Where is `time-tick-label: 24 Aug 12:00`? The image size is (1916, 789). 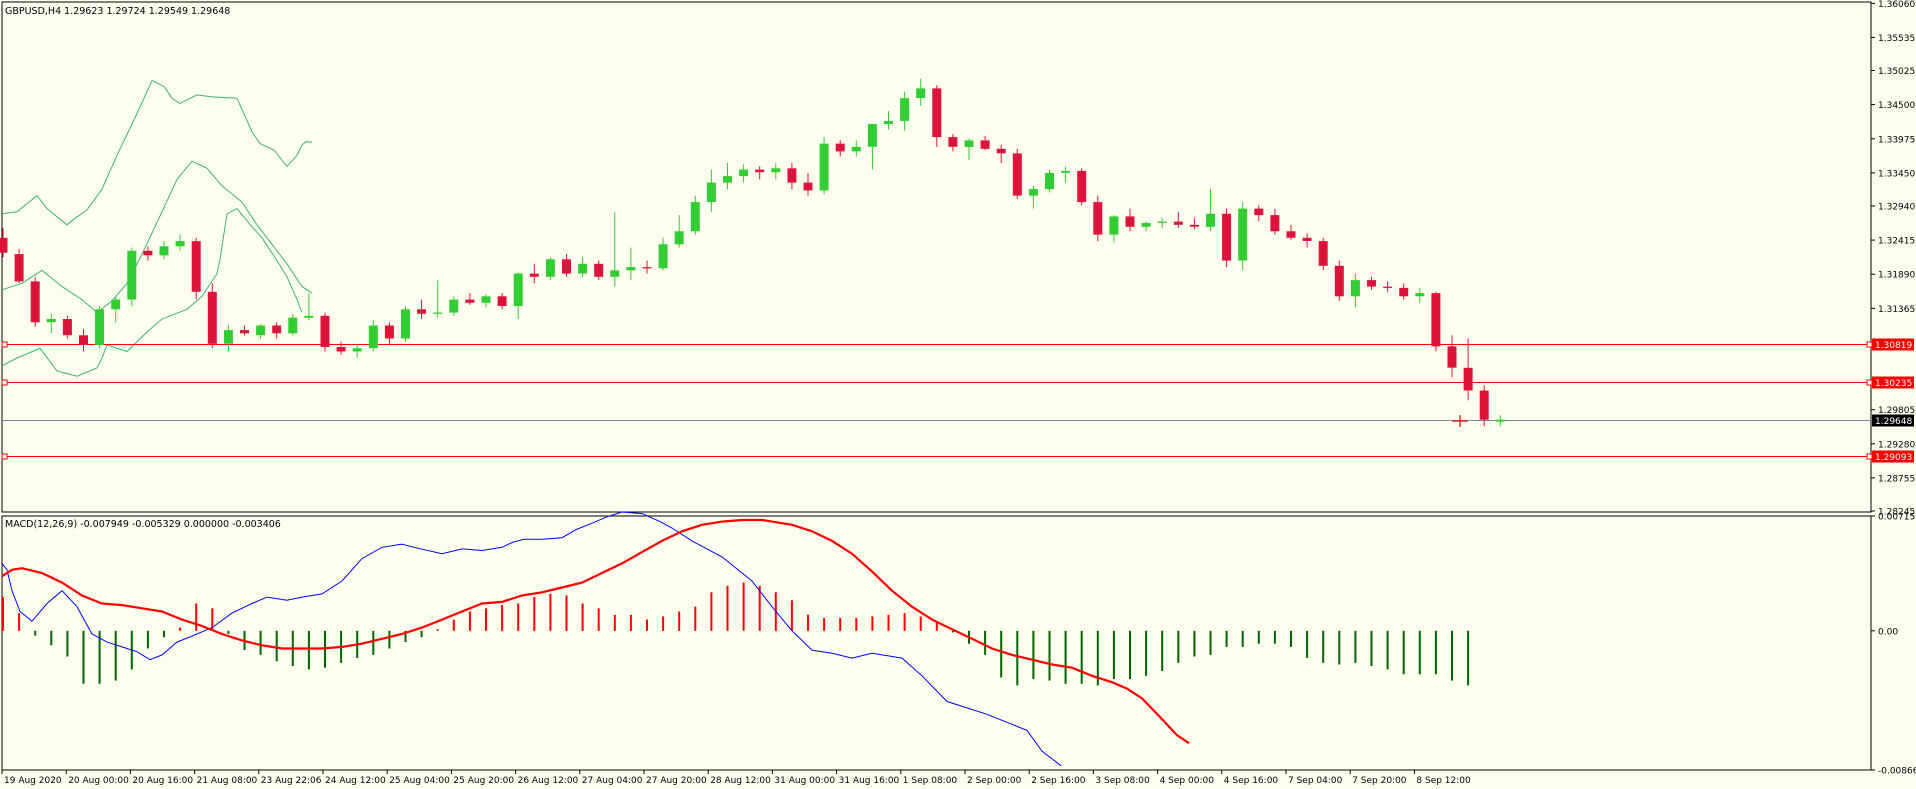
time-tick-label: 24 Aug 12:00 is located at coordinates (355, 781).